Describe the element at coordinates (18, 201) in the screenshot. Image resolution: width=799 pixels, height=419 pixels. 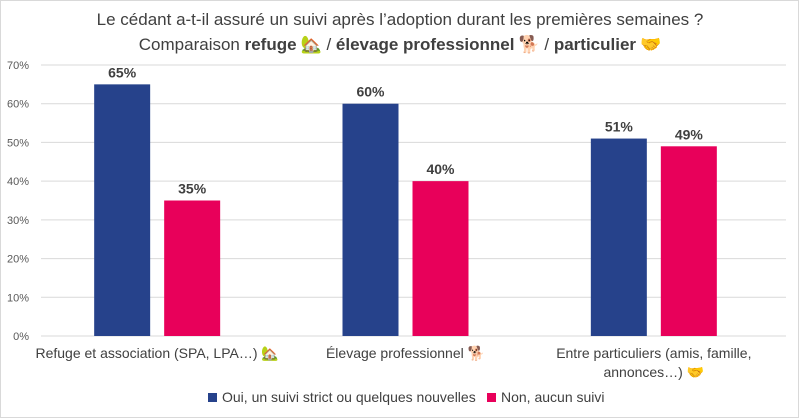
I see `y-axis-ticks: 0% 10% 20% 30% 40% 50% 60% 70%` at that location.